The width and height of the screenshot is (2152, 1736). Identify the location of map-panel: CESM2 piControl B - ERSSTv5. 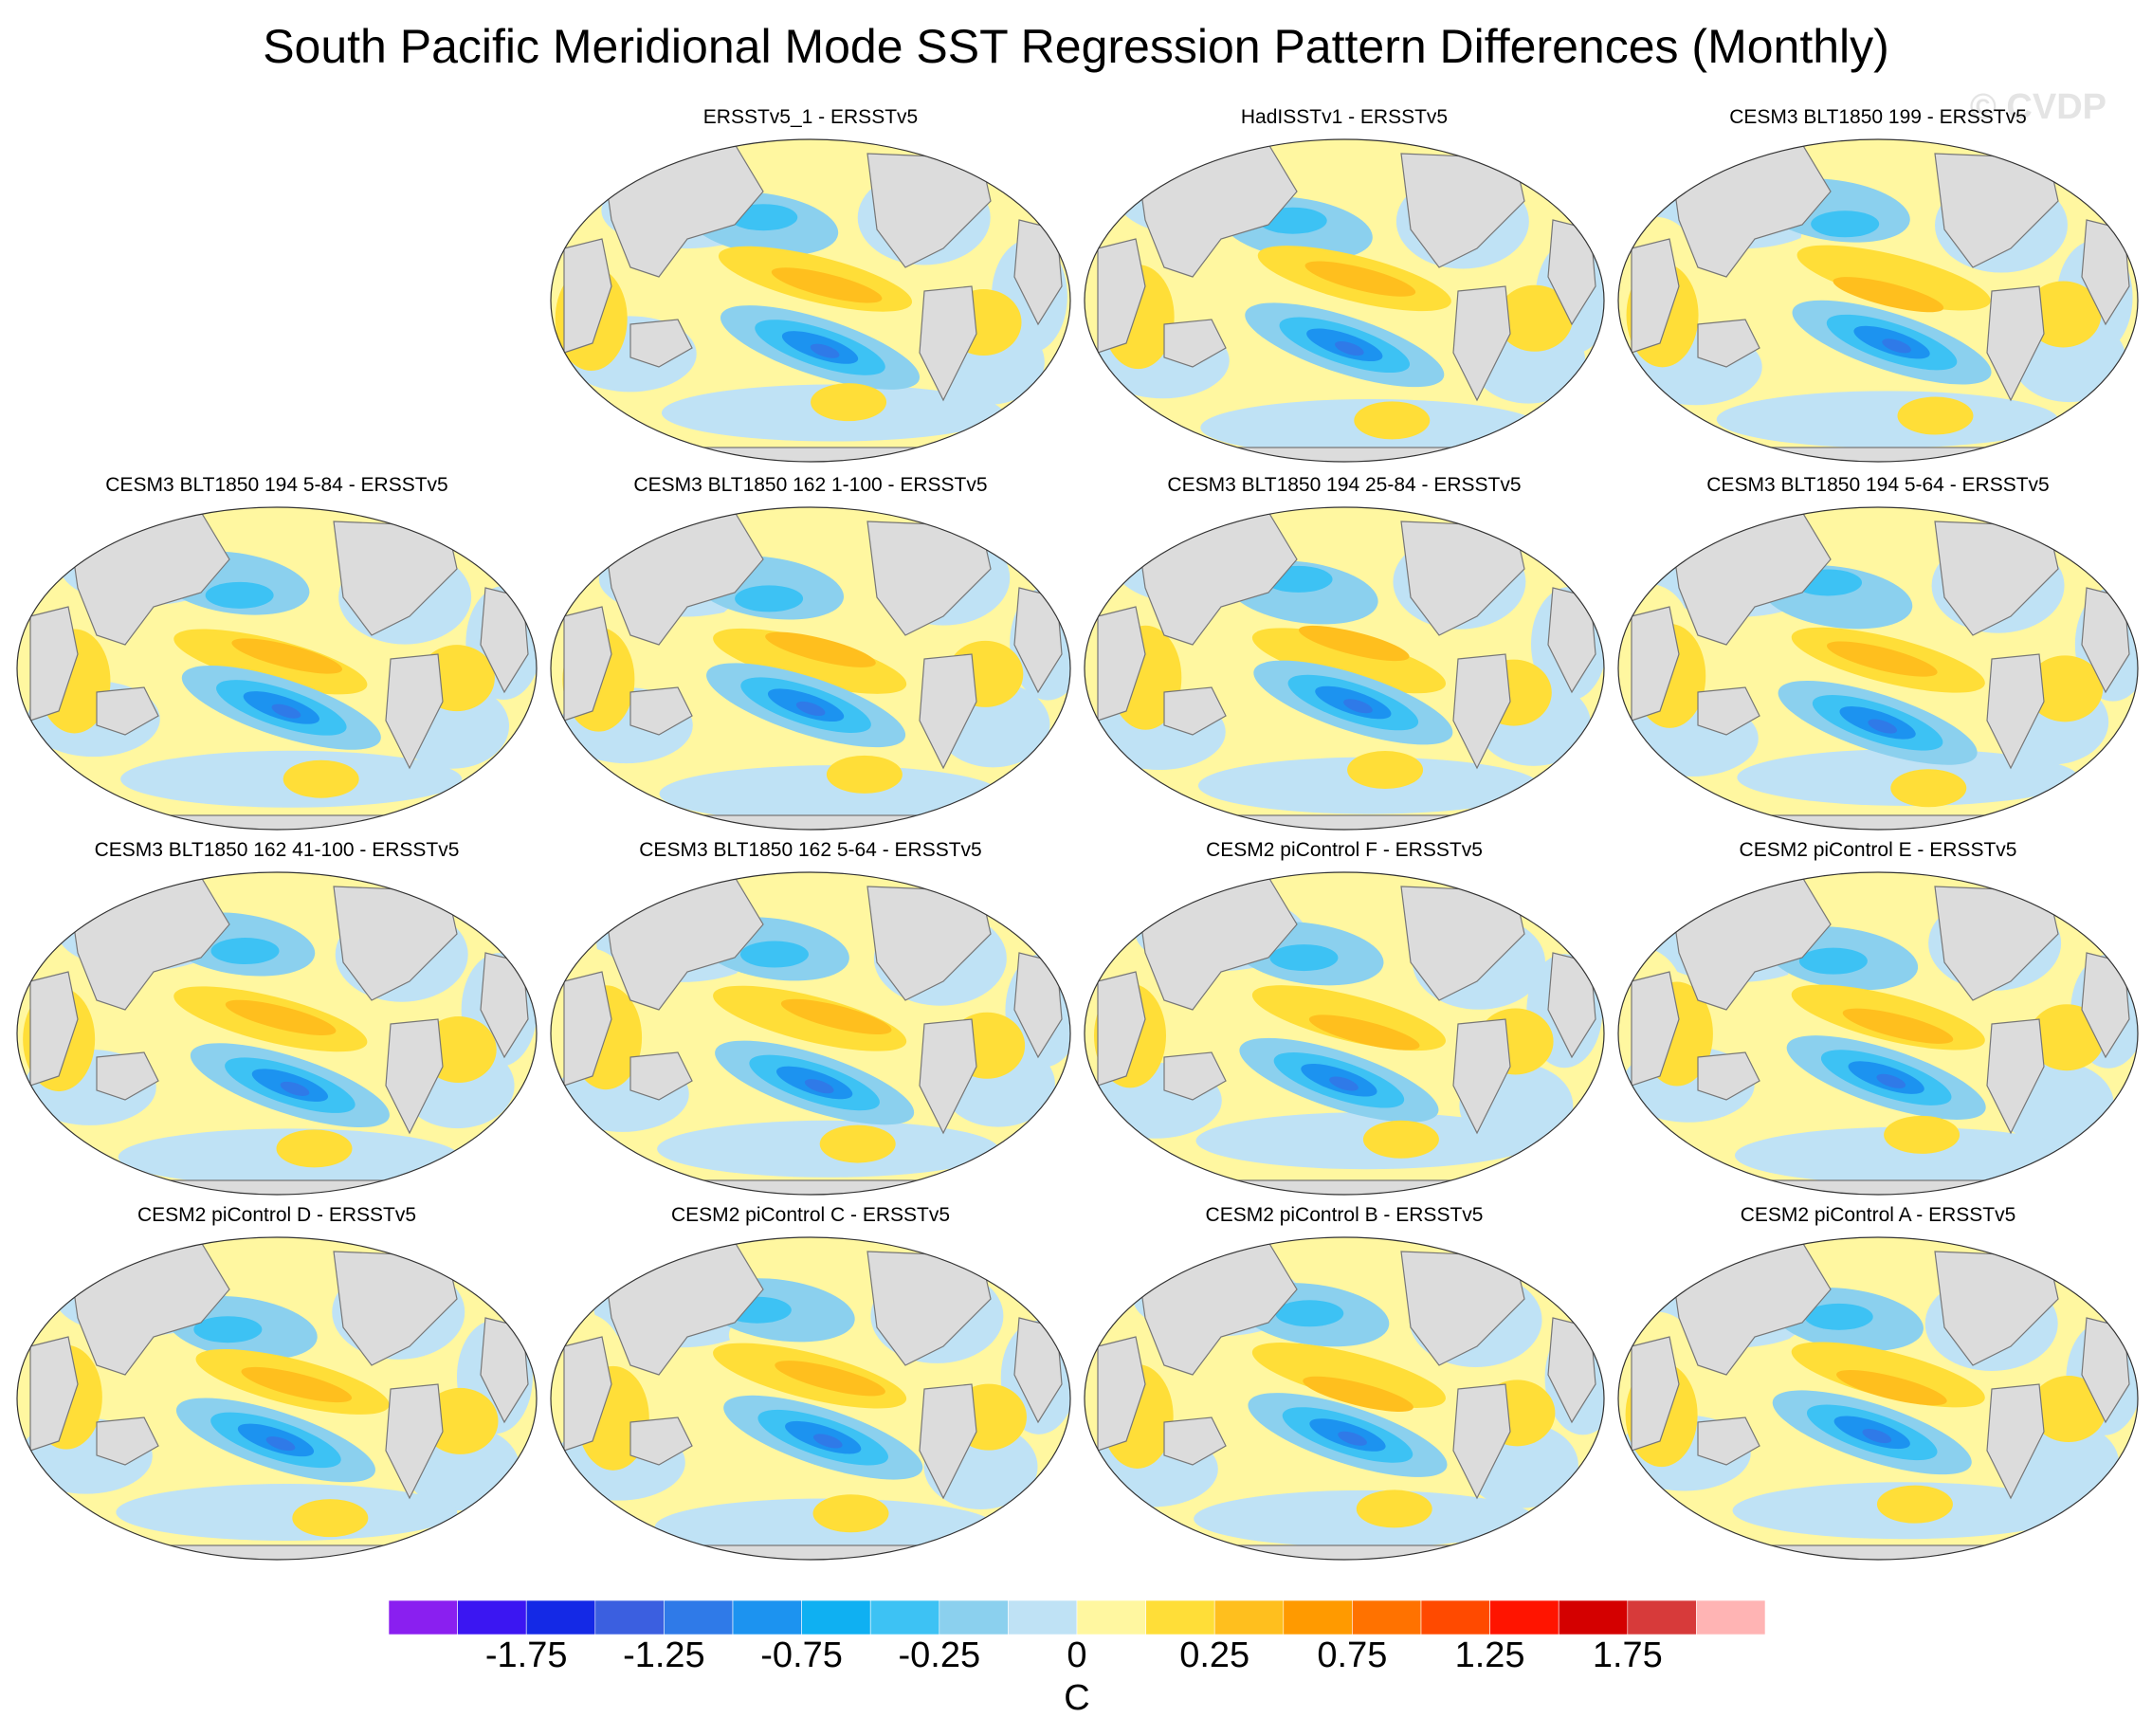
(1345, 1384).